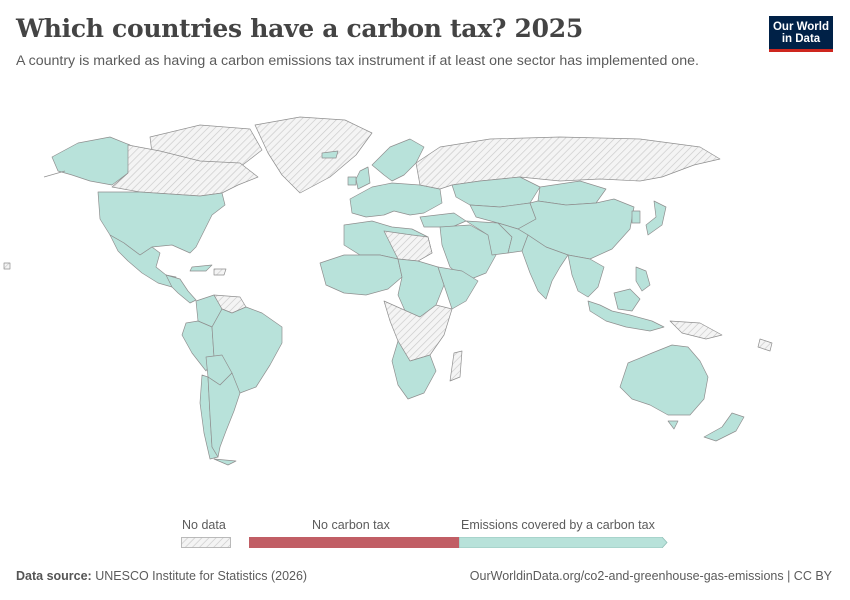 This screenshot has height=600, width=850. I want to click on region-alaska, so click(91, 161).